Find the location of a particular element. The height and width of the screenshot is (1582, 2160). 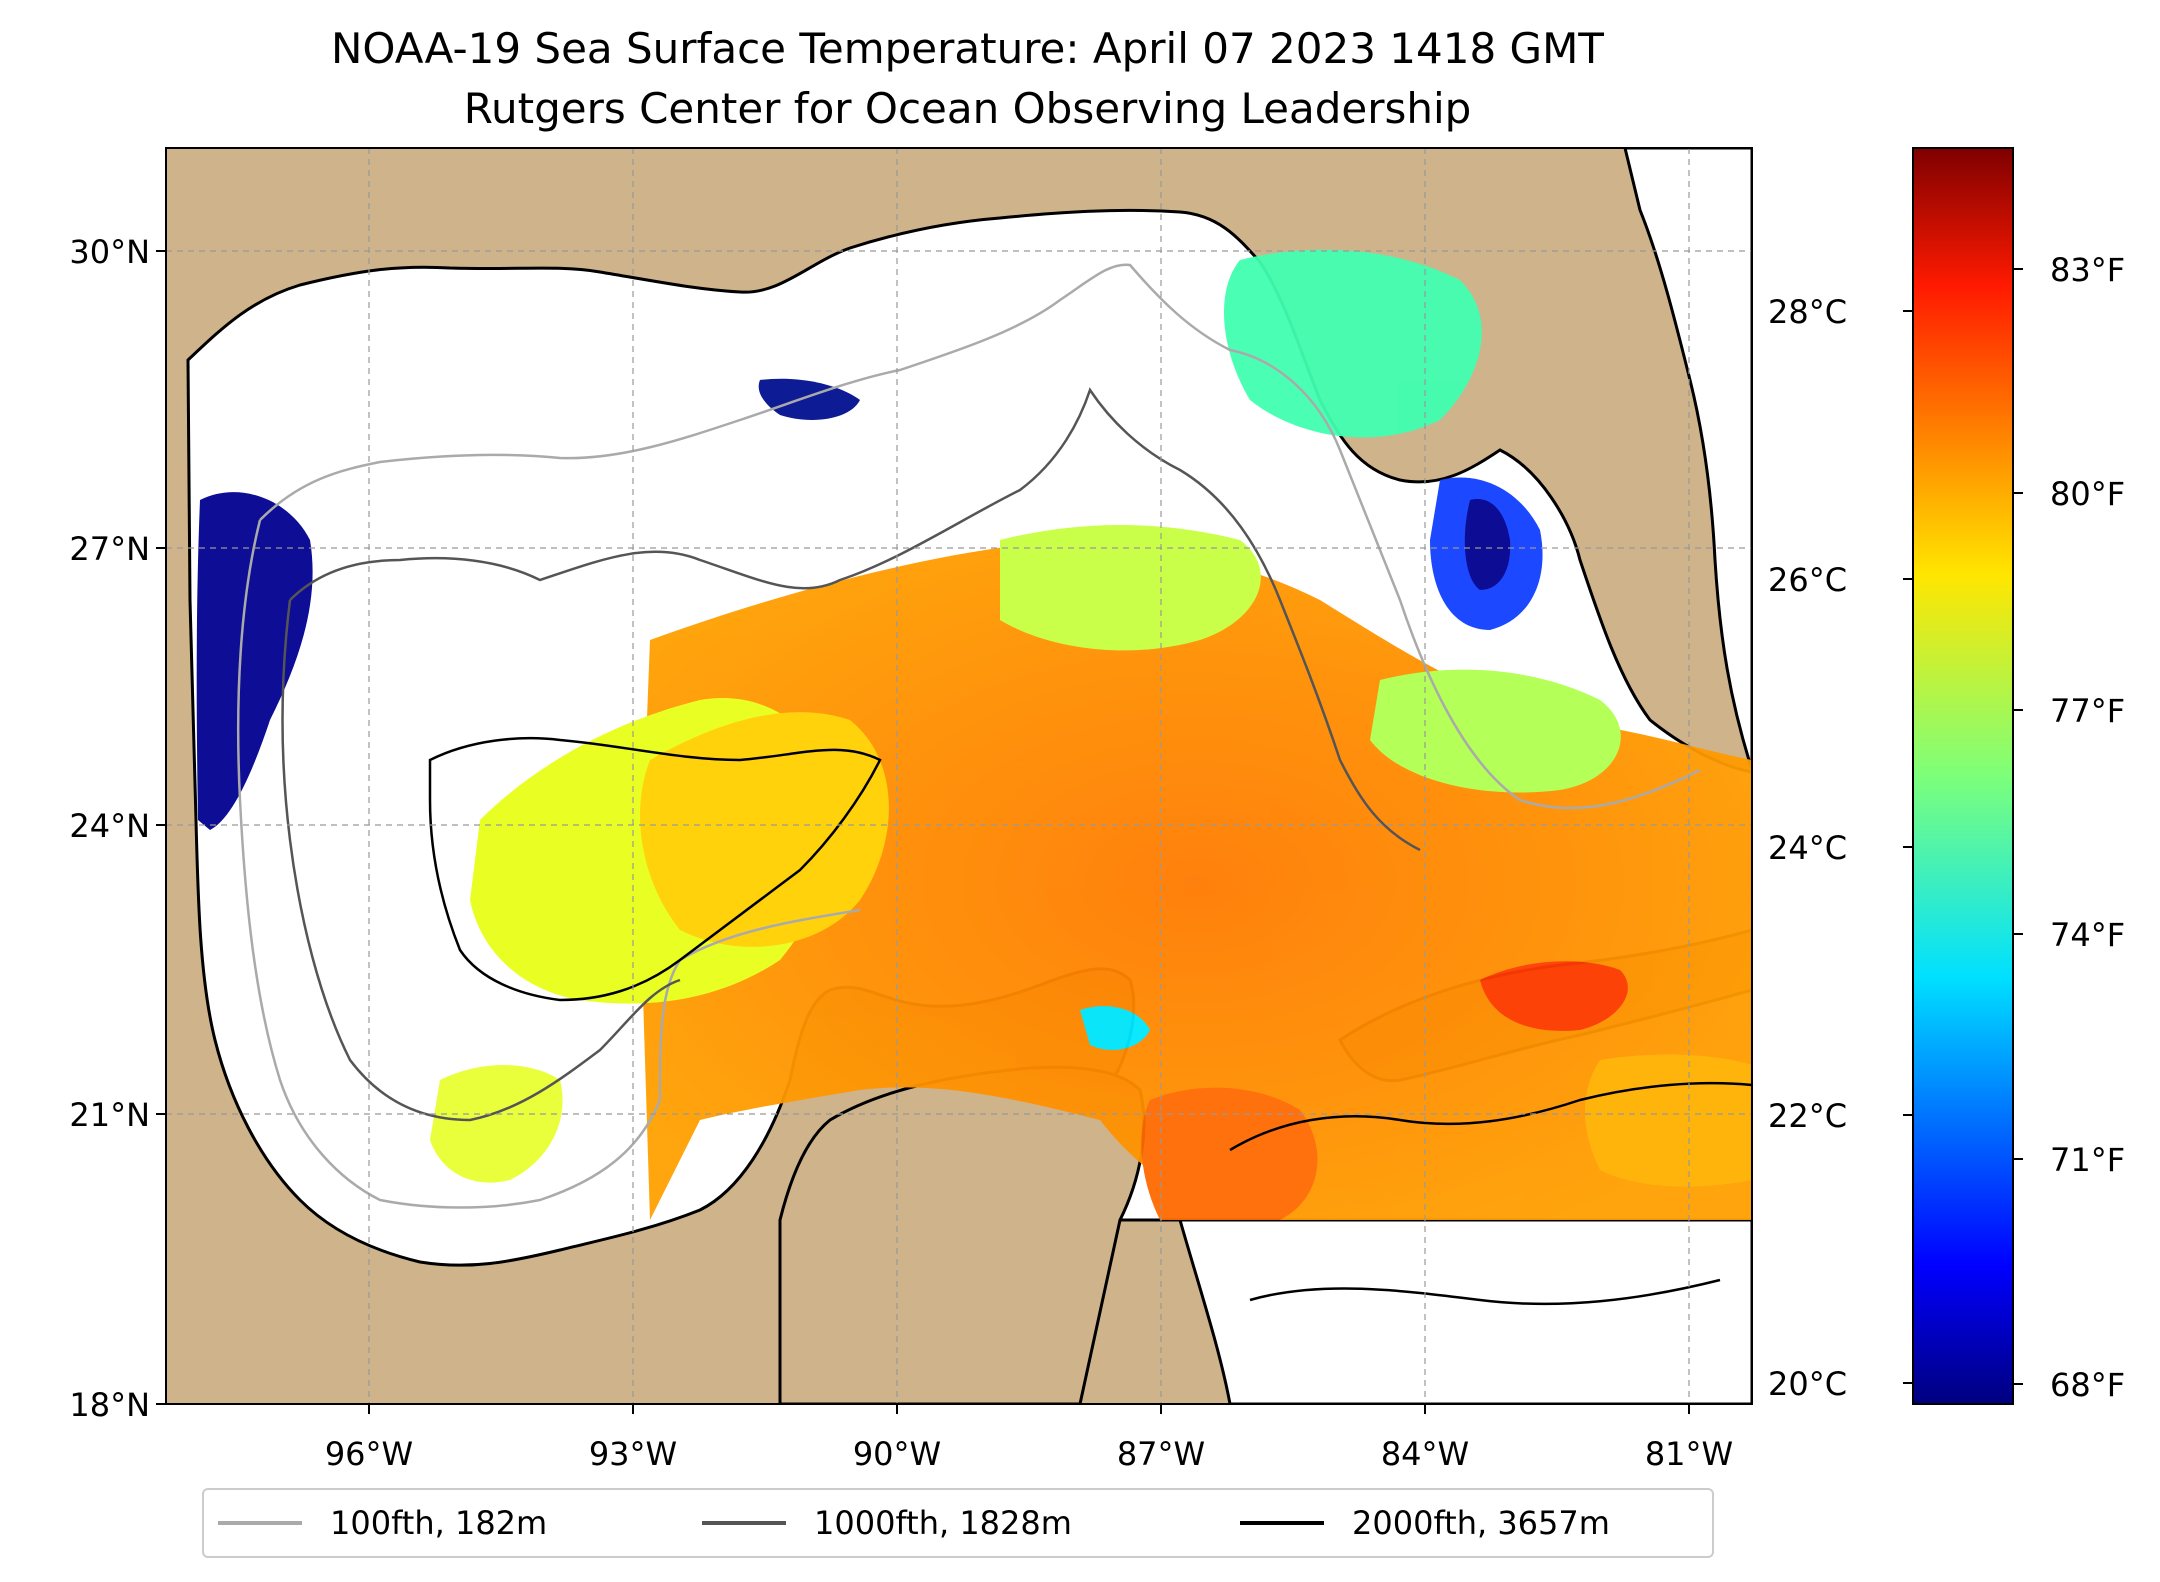

lon-label-96: 96°W is located at coordinates (369, 1454).